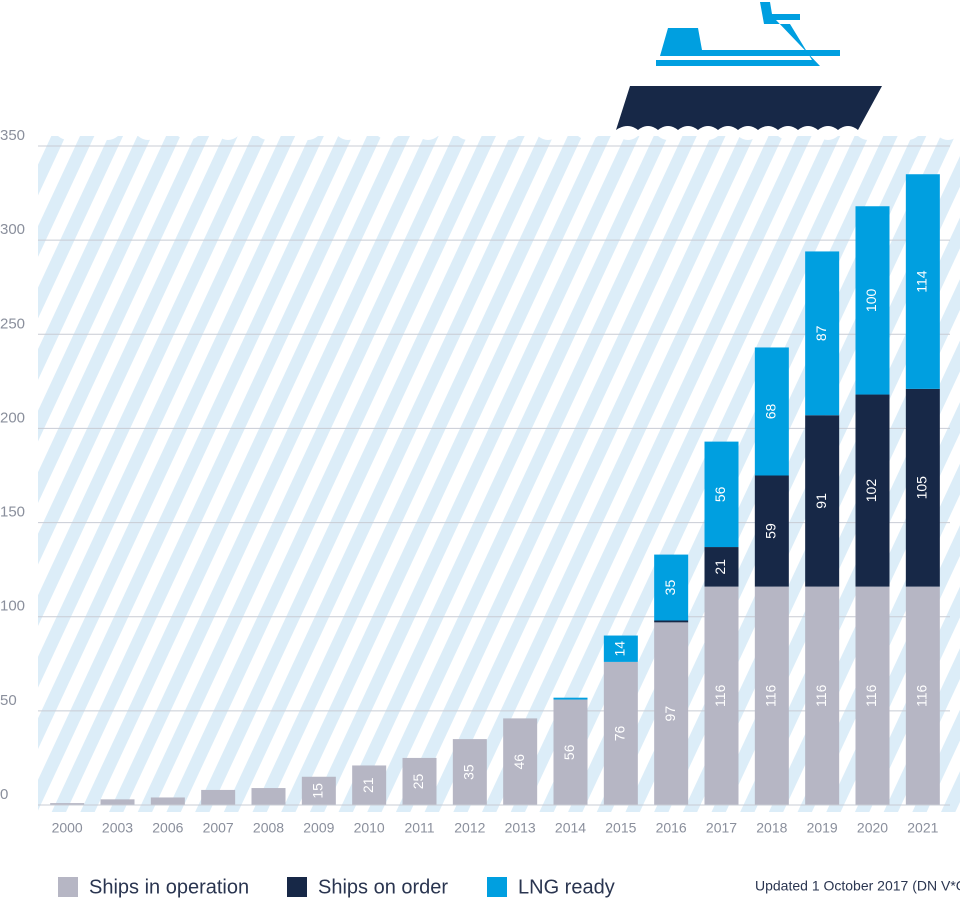 This screenshot has height=901, width=960. I want to click on x-tick-label: 2009, so click(318, 828).